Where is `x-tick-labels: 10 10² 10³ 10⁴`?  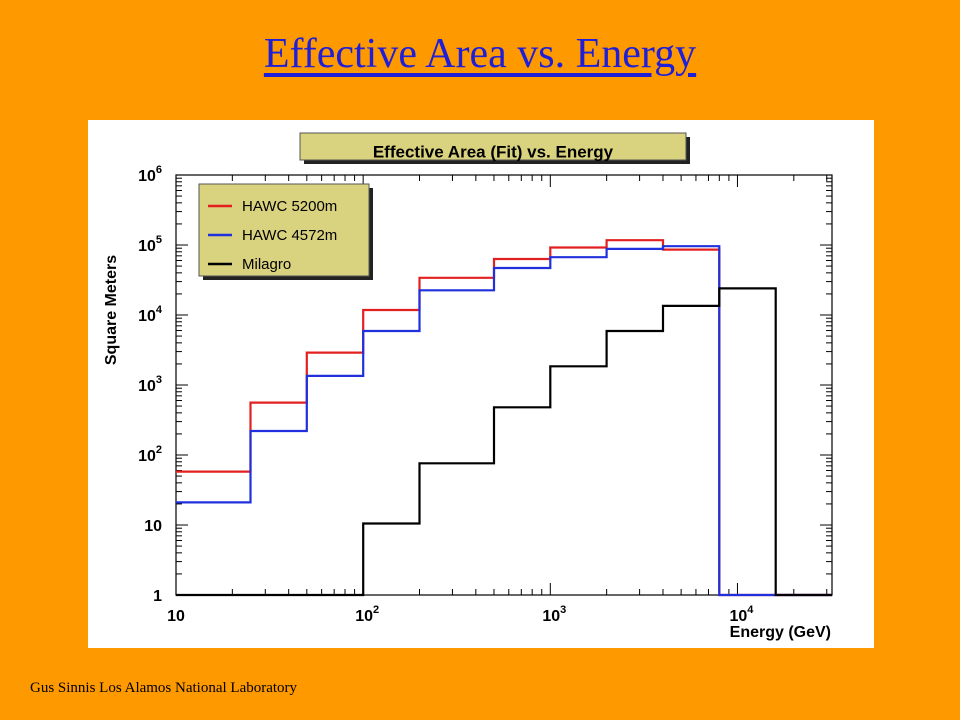
x-tick-labels: 10 10² 10³ 10⁴ is located at coordinates (460, 614).